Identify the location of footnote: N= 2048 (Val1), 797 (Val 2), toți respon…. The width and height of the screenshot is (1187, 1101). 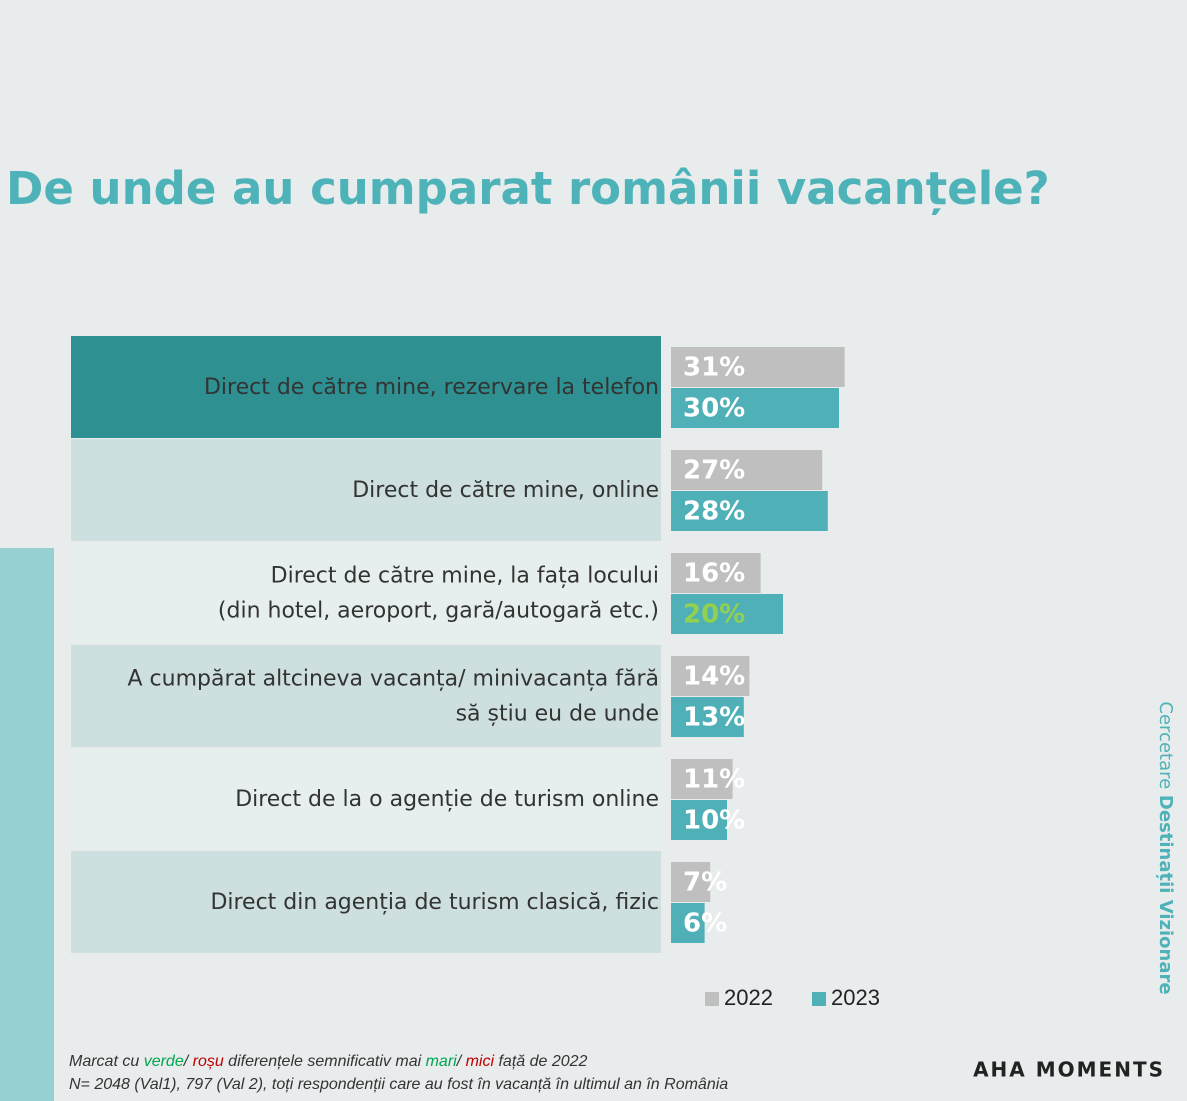
(398, 1084).